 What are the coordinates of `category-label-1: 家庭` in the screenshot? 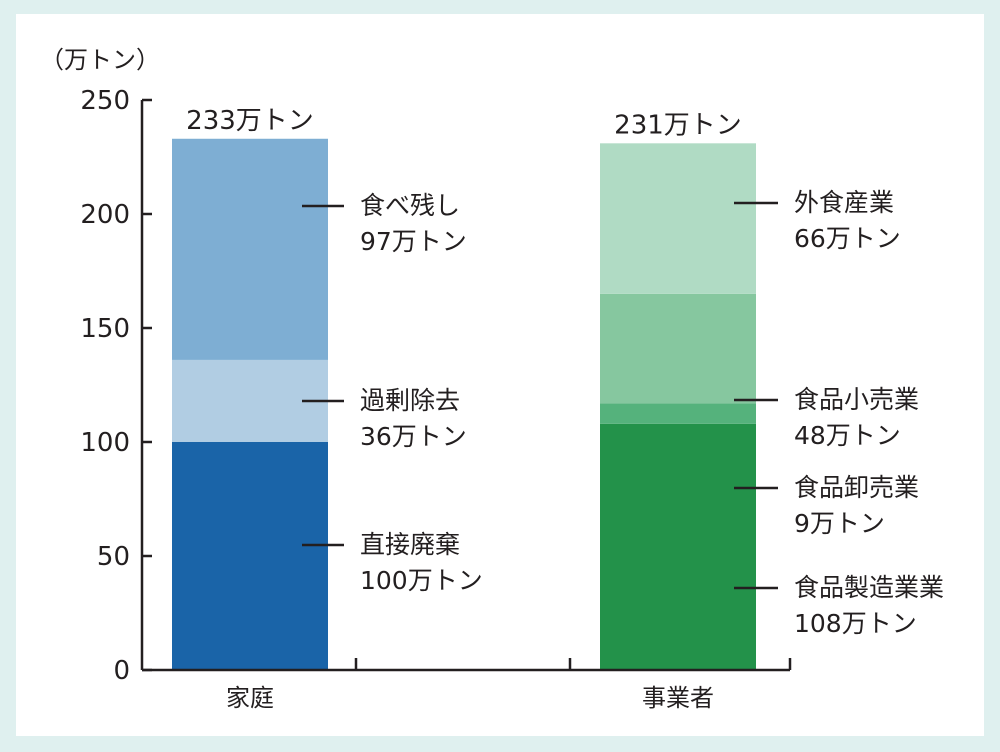 It's located at (250, 698).